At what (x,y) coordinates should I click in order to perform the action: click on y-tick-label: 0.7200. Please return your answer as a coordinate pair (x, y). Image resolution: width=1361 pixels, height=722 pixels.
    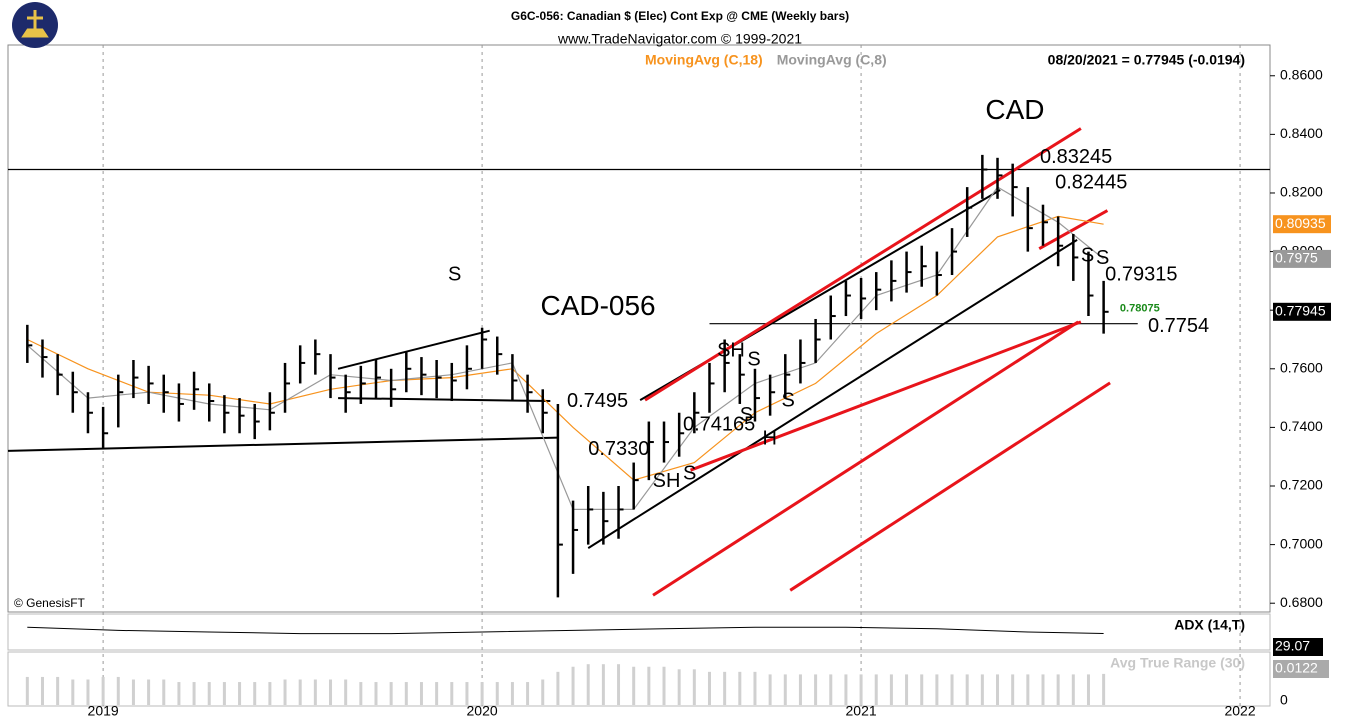
    Looking at the image, I should click on (1301, 485).